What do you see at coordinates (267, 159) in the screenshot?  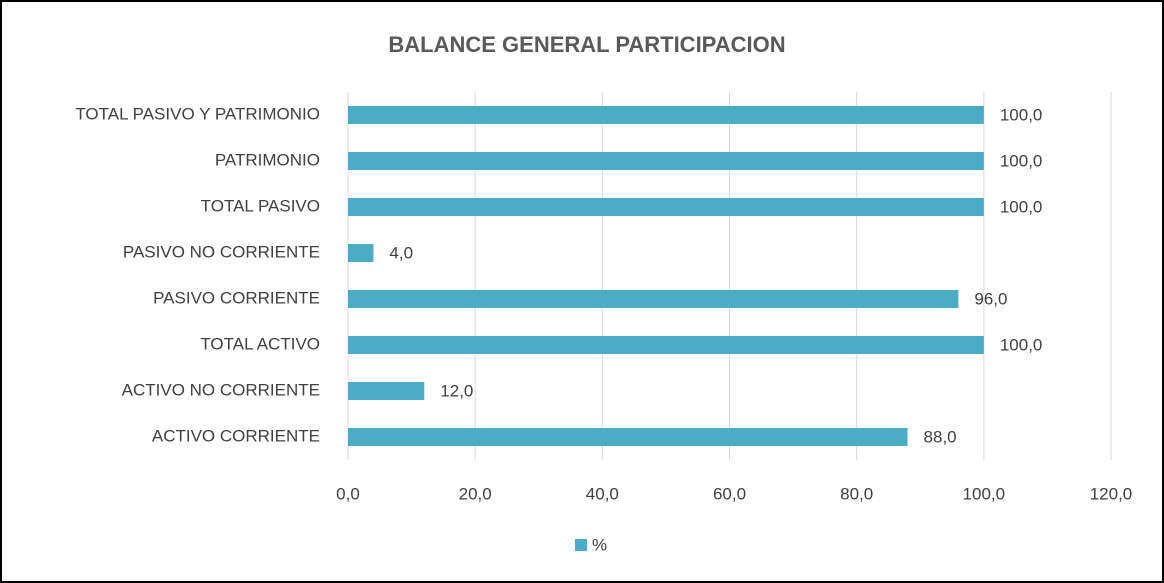 I see `y-tick-label: PATRIMONIO` at bounding box center [267, 159].